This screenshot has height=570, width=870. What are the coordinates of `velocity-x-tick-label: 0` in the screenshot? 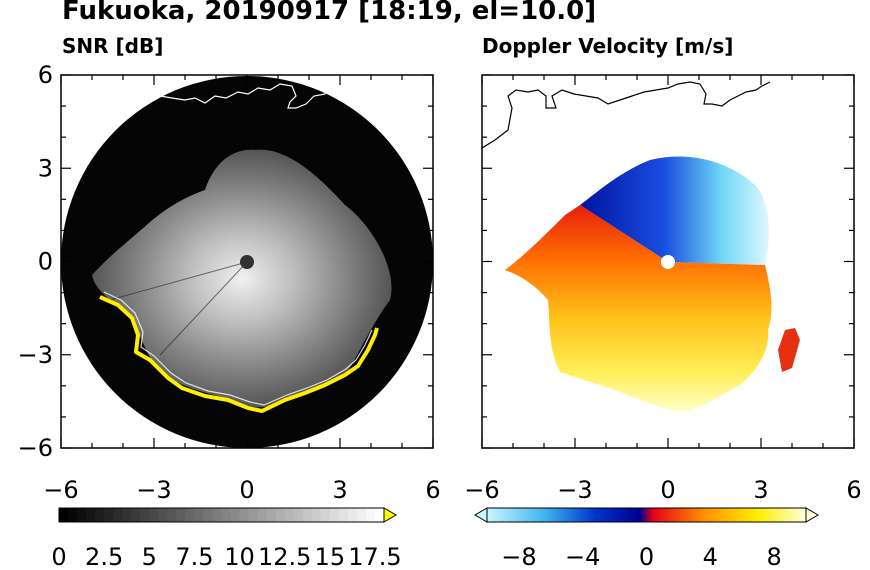 It's located at (667, 490).